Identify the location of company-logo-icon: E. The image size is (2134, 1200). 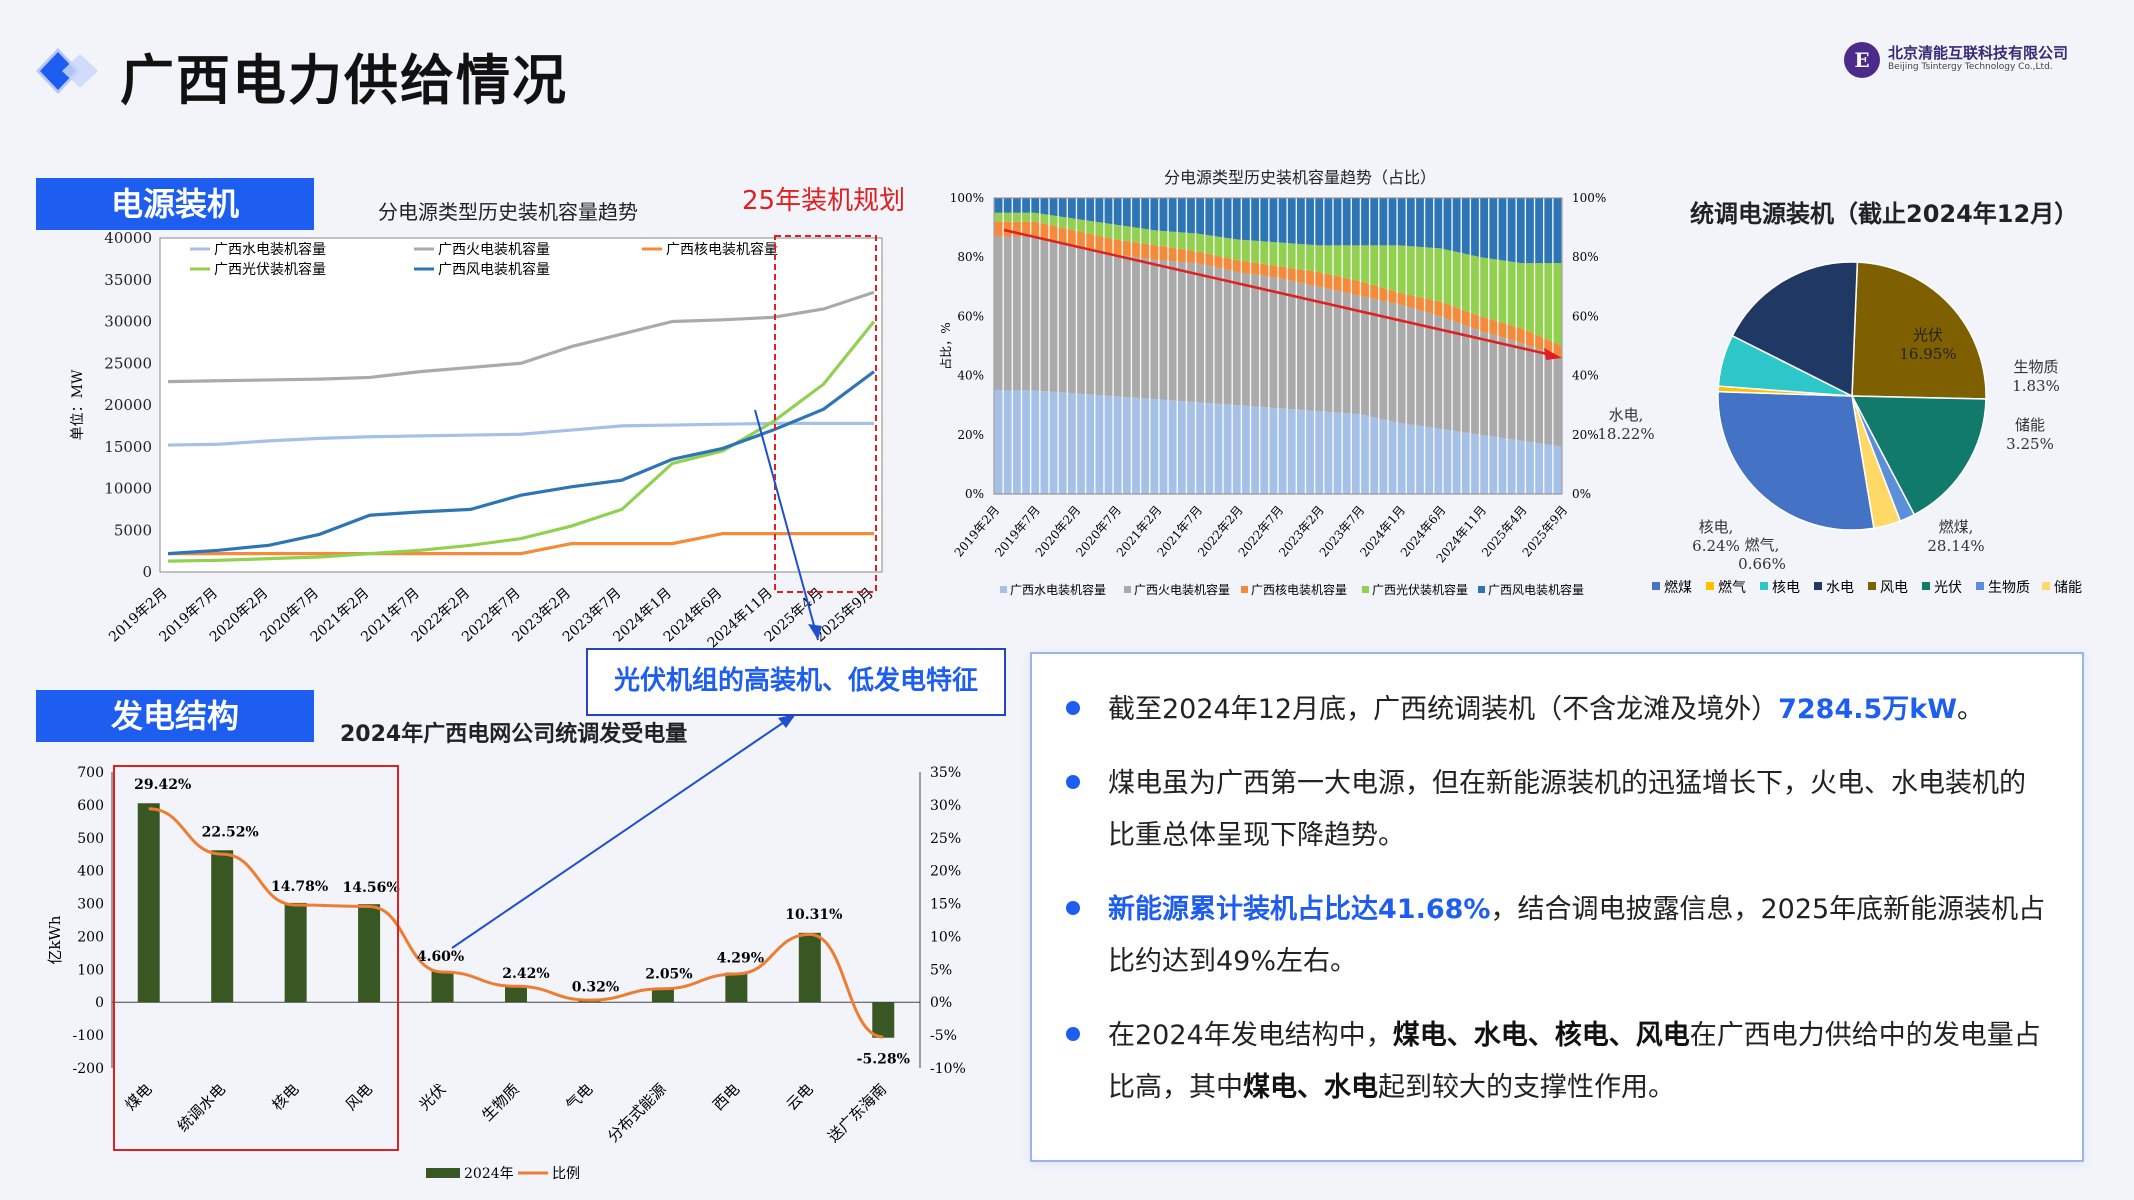
(1862, 60).